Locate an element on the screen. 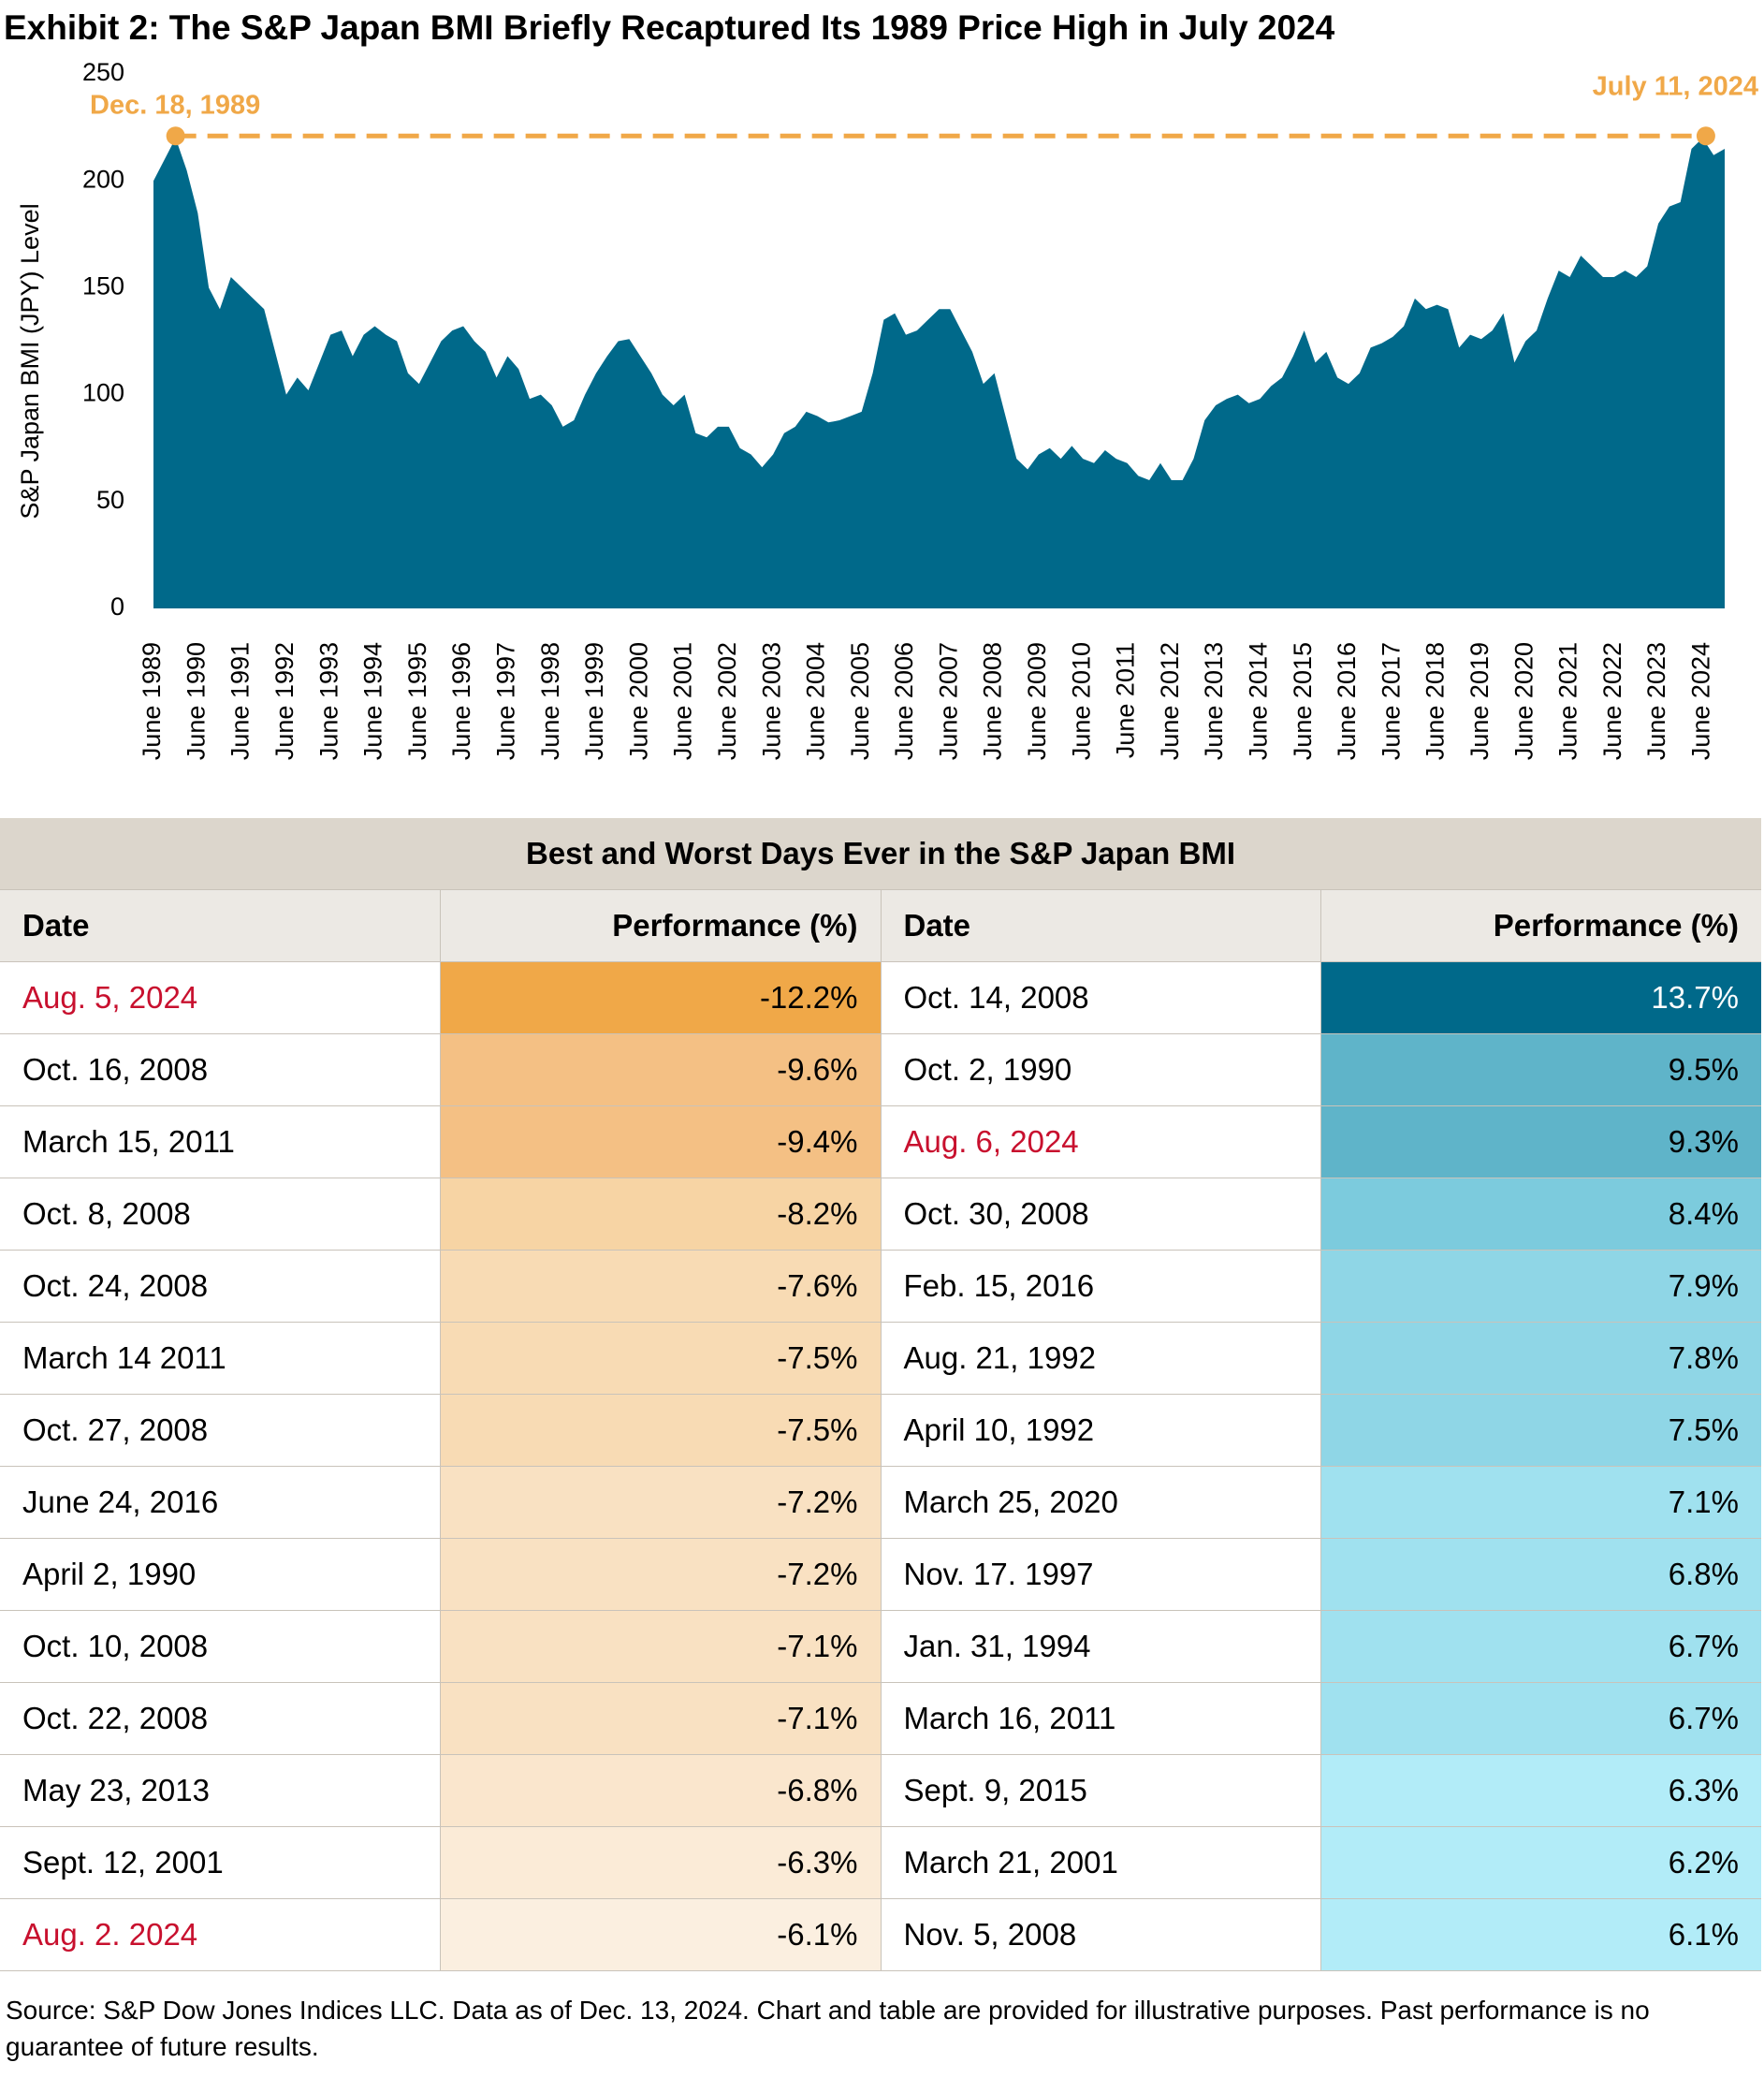 Image resolution: width=1764 pixels, height=2092 pixels. x-tick-label: June 2013 is located at coordinates (1214, 701).